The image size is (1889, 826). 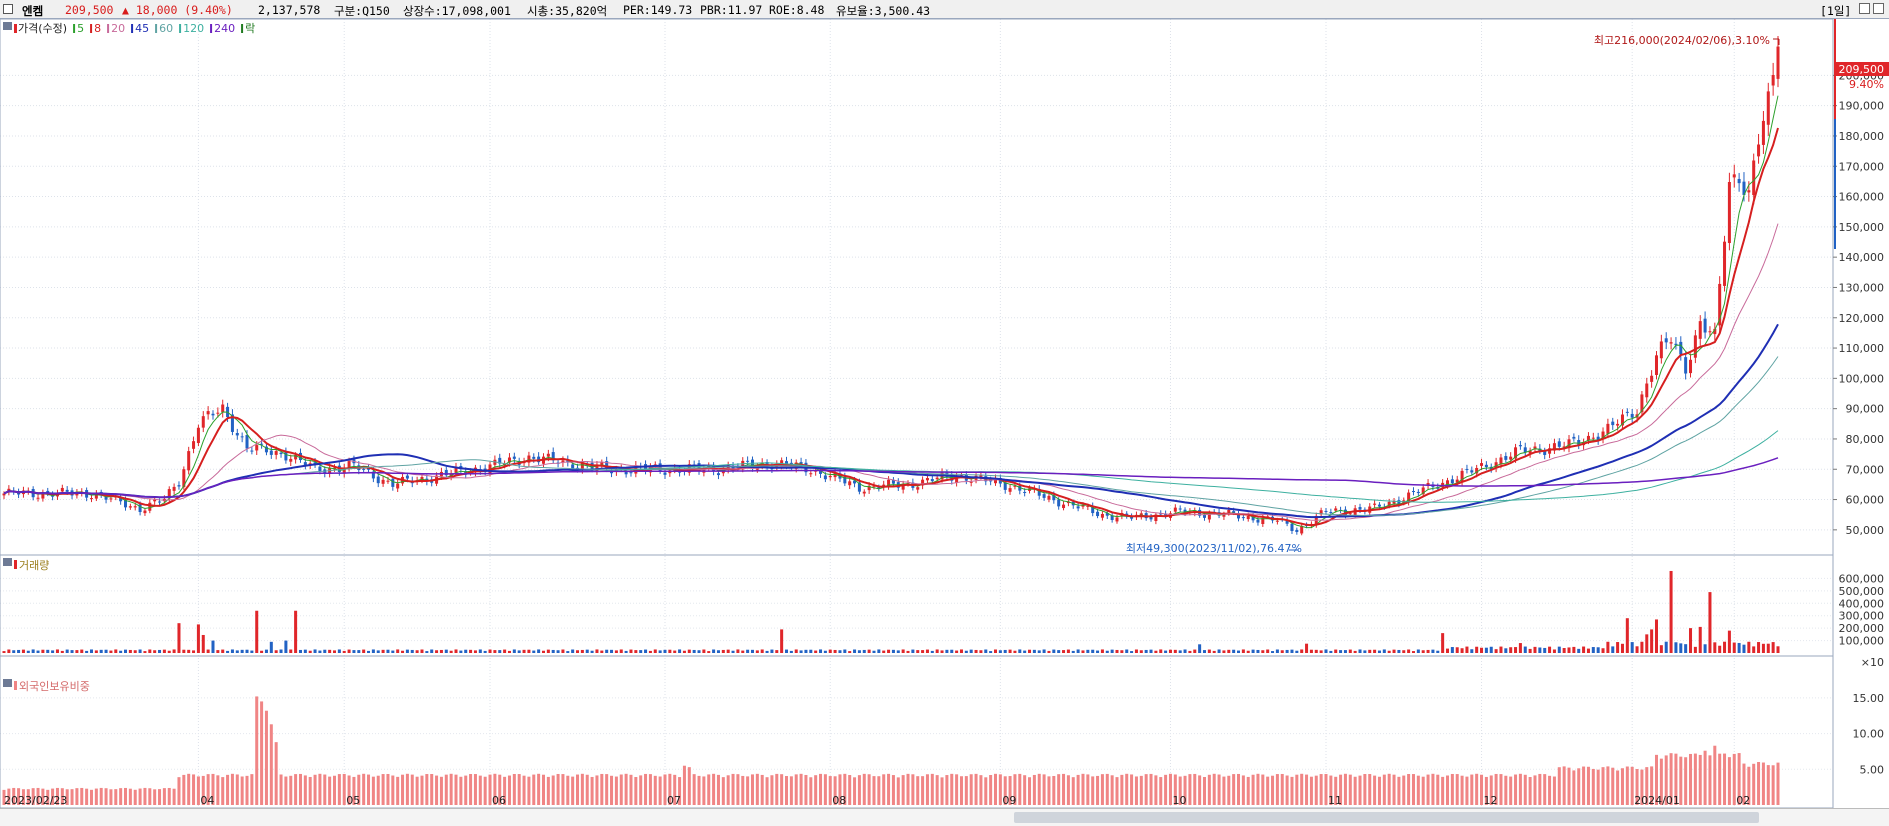 What do you see at coordinates (1386, 817) in the screenshot?
I see `scrollbar-thumb` at bounding box center [1386, 817].